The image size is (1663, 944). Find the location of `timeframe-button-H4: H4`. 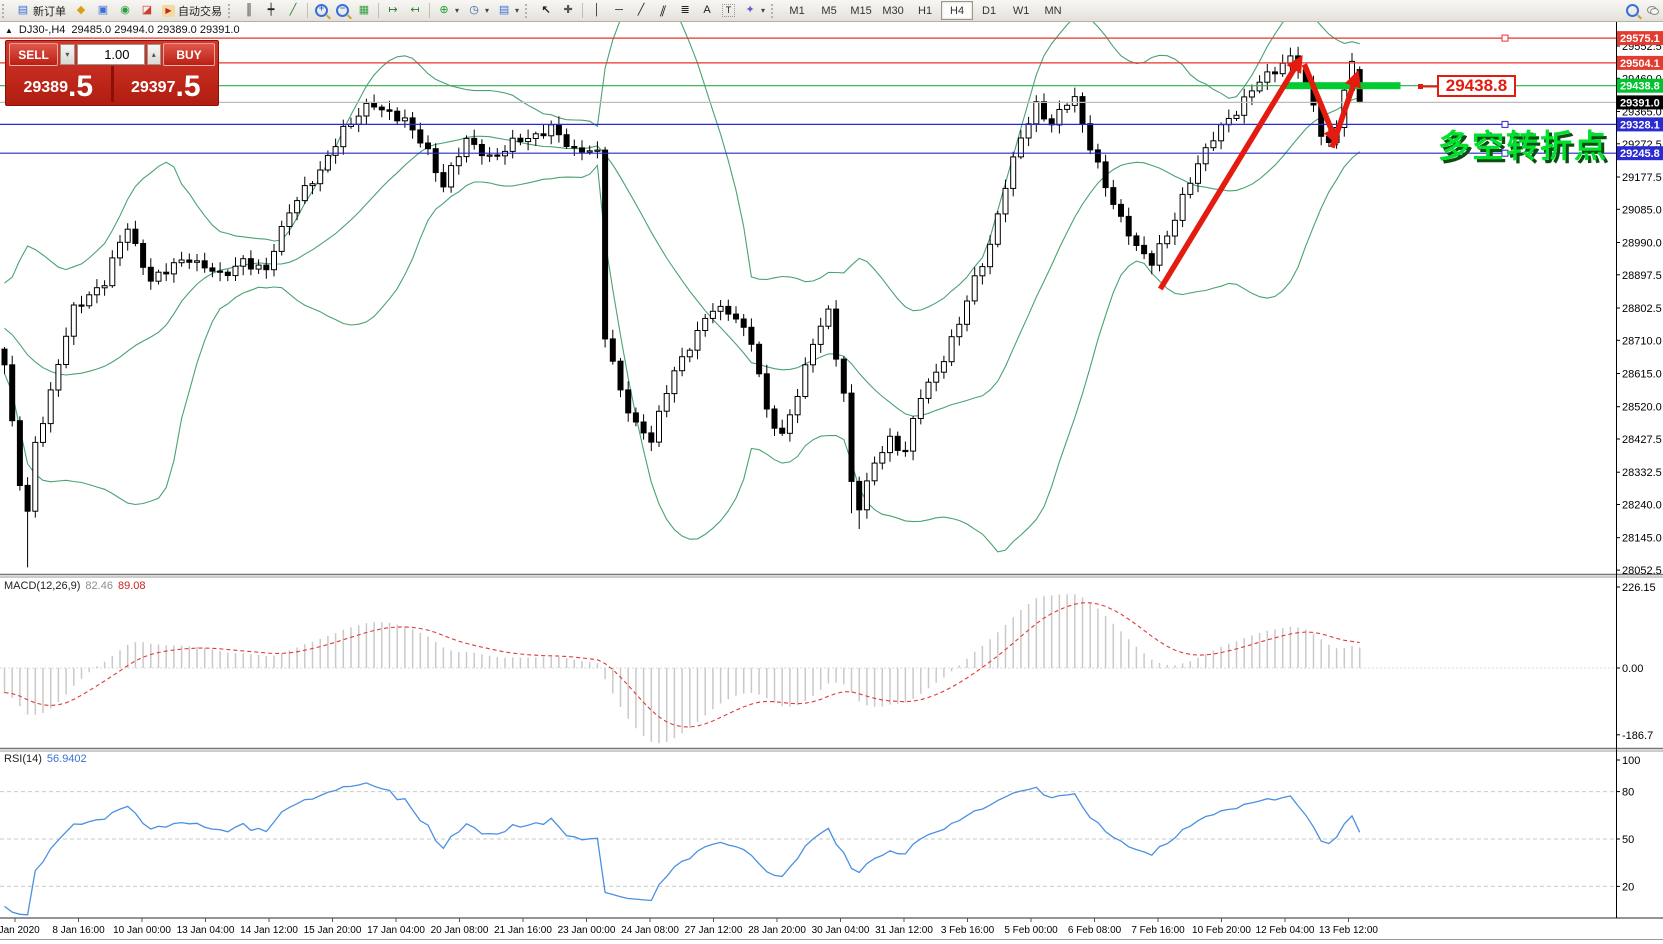

timeframe-button-H4: H4 is located at coordinates (957, 10).